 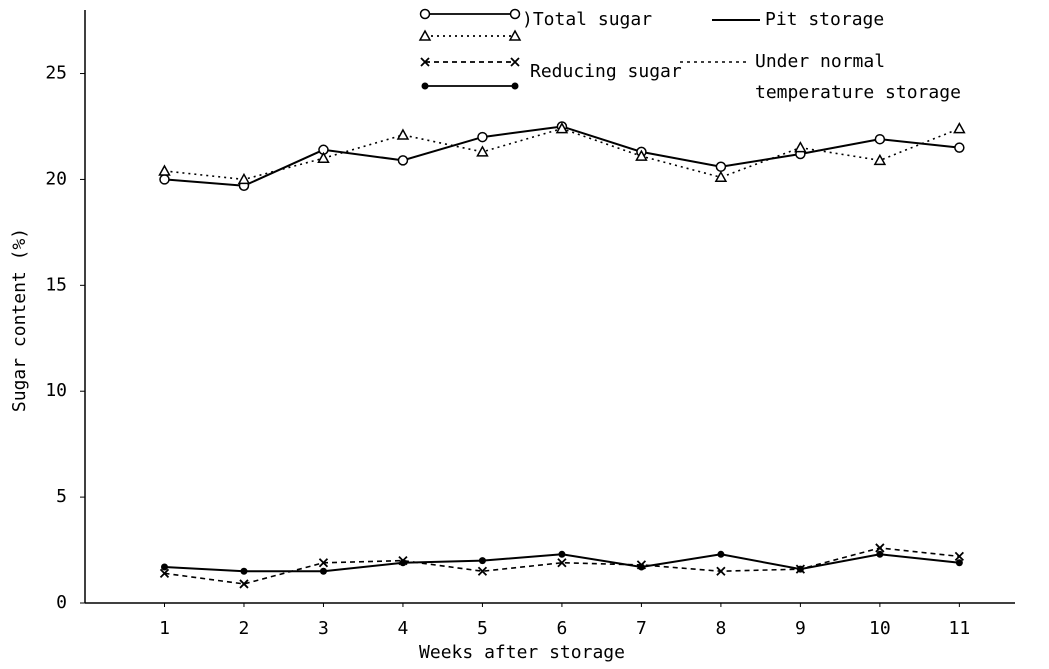 What do you see at coordinates (880, 628) in the screenshot?
I see `x-tick-label: 10` at bounding box center [880, 628].